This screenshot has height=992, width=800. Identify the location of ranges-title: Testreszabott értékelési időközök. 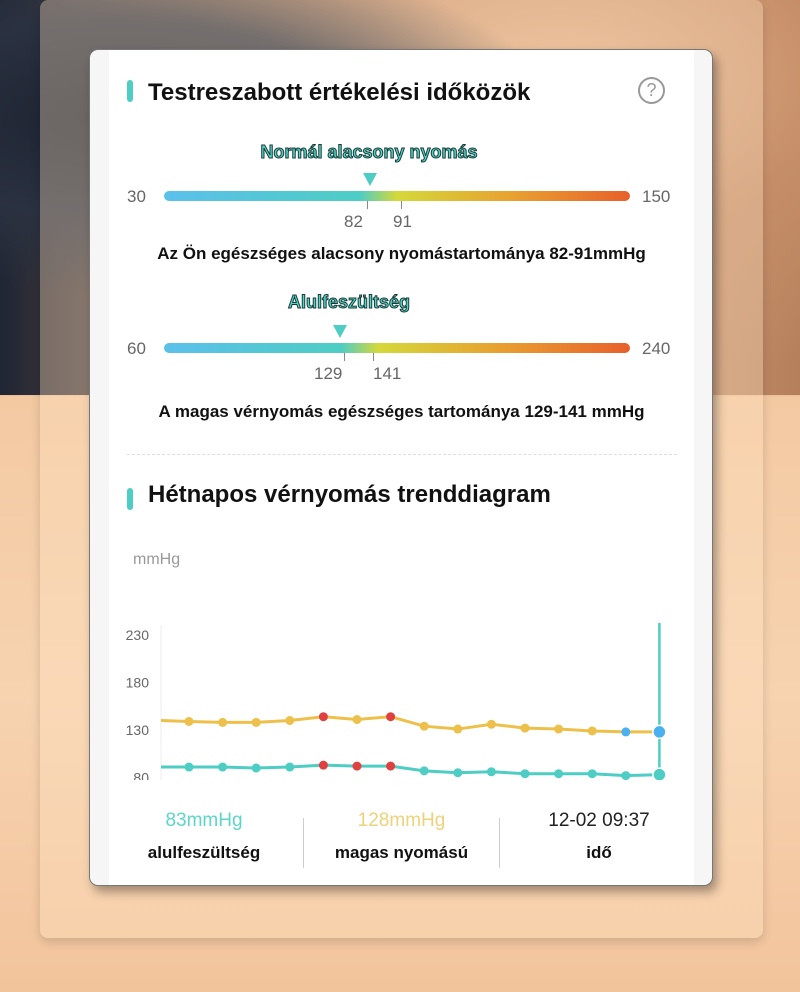
(339, 92).